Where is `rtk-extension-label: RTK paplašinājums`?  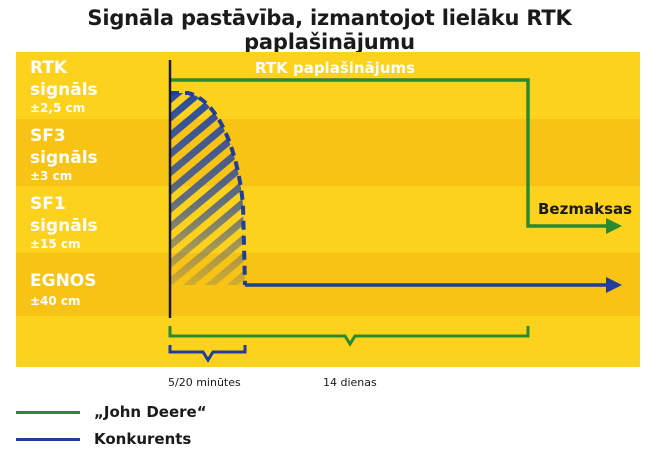
rtk-extension-label: RTK paplašinājums is located at coordinates (335, 68).